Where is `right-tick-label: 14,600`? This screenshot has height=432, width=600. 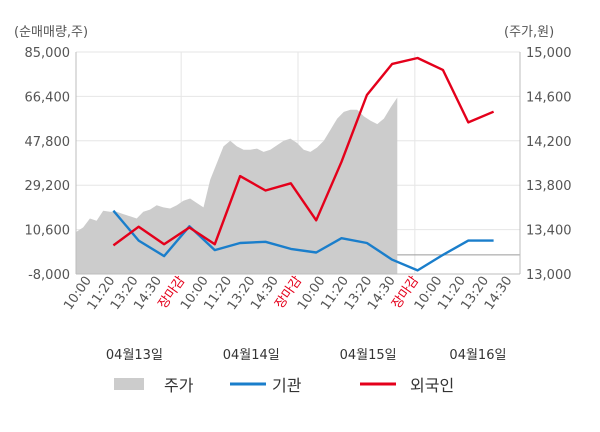
right-tick-label: 14,600 is located at coordinates (549, 97).